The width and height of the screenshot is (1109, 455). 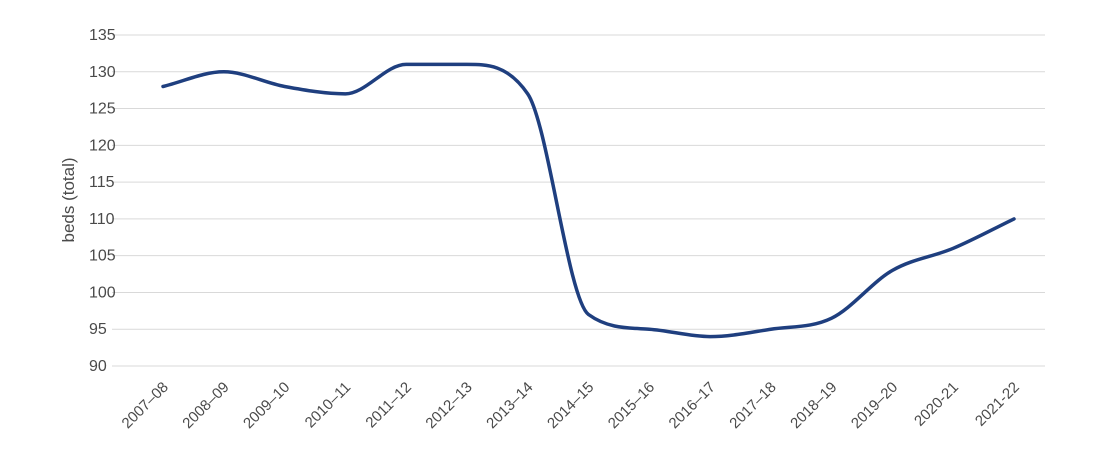 What do you see at coordinates (98, 329) in the screenshot?
I see `y-tick-label: 95` at bounding box center [98, 329].